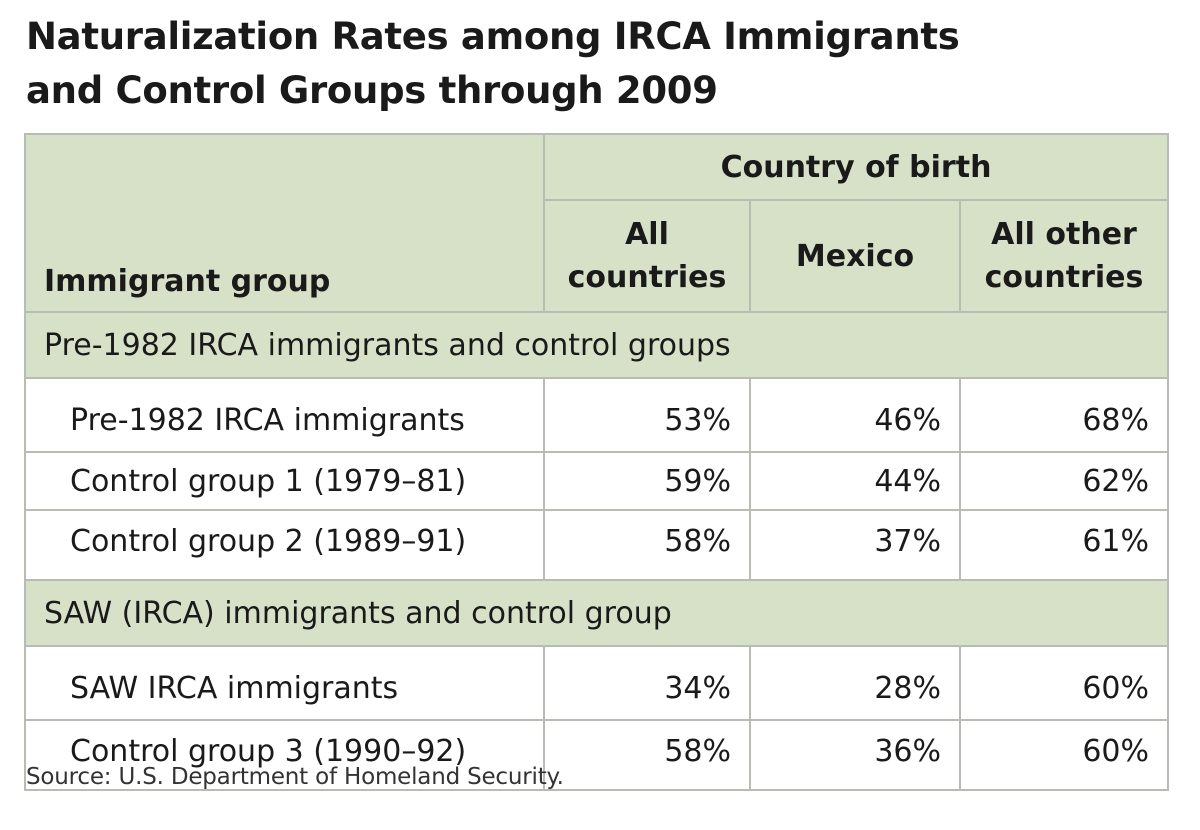 The height and width of the screenshot is (830, 1200). I want to click on table-row: SAW IRCA immigrants 34% 28% 60%, so click(597, 683).